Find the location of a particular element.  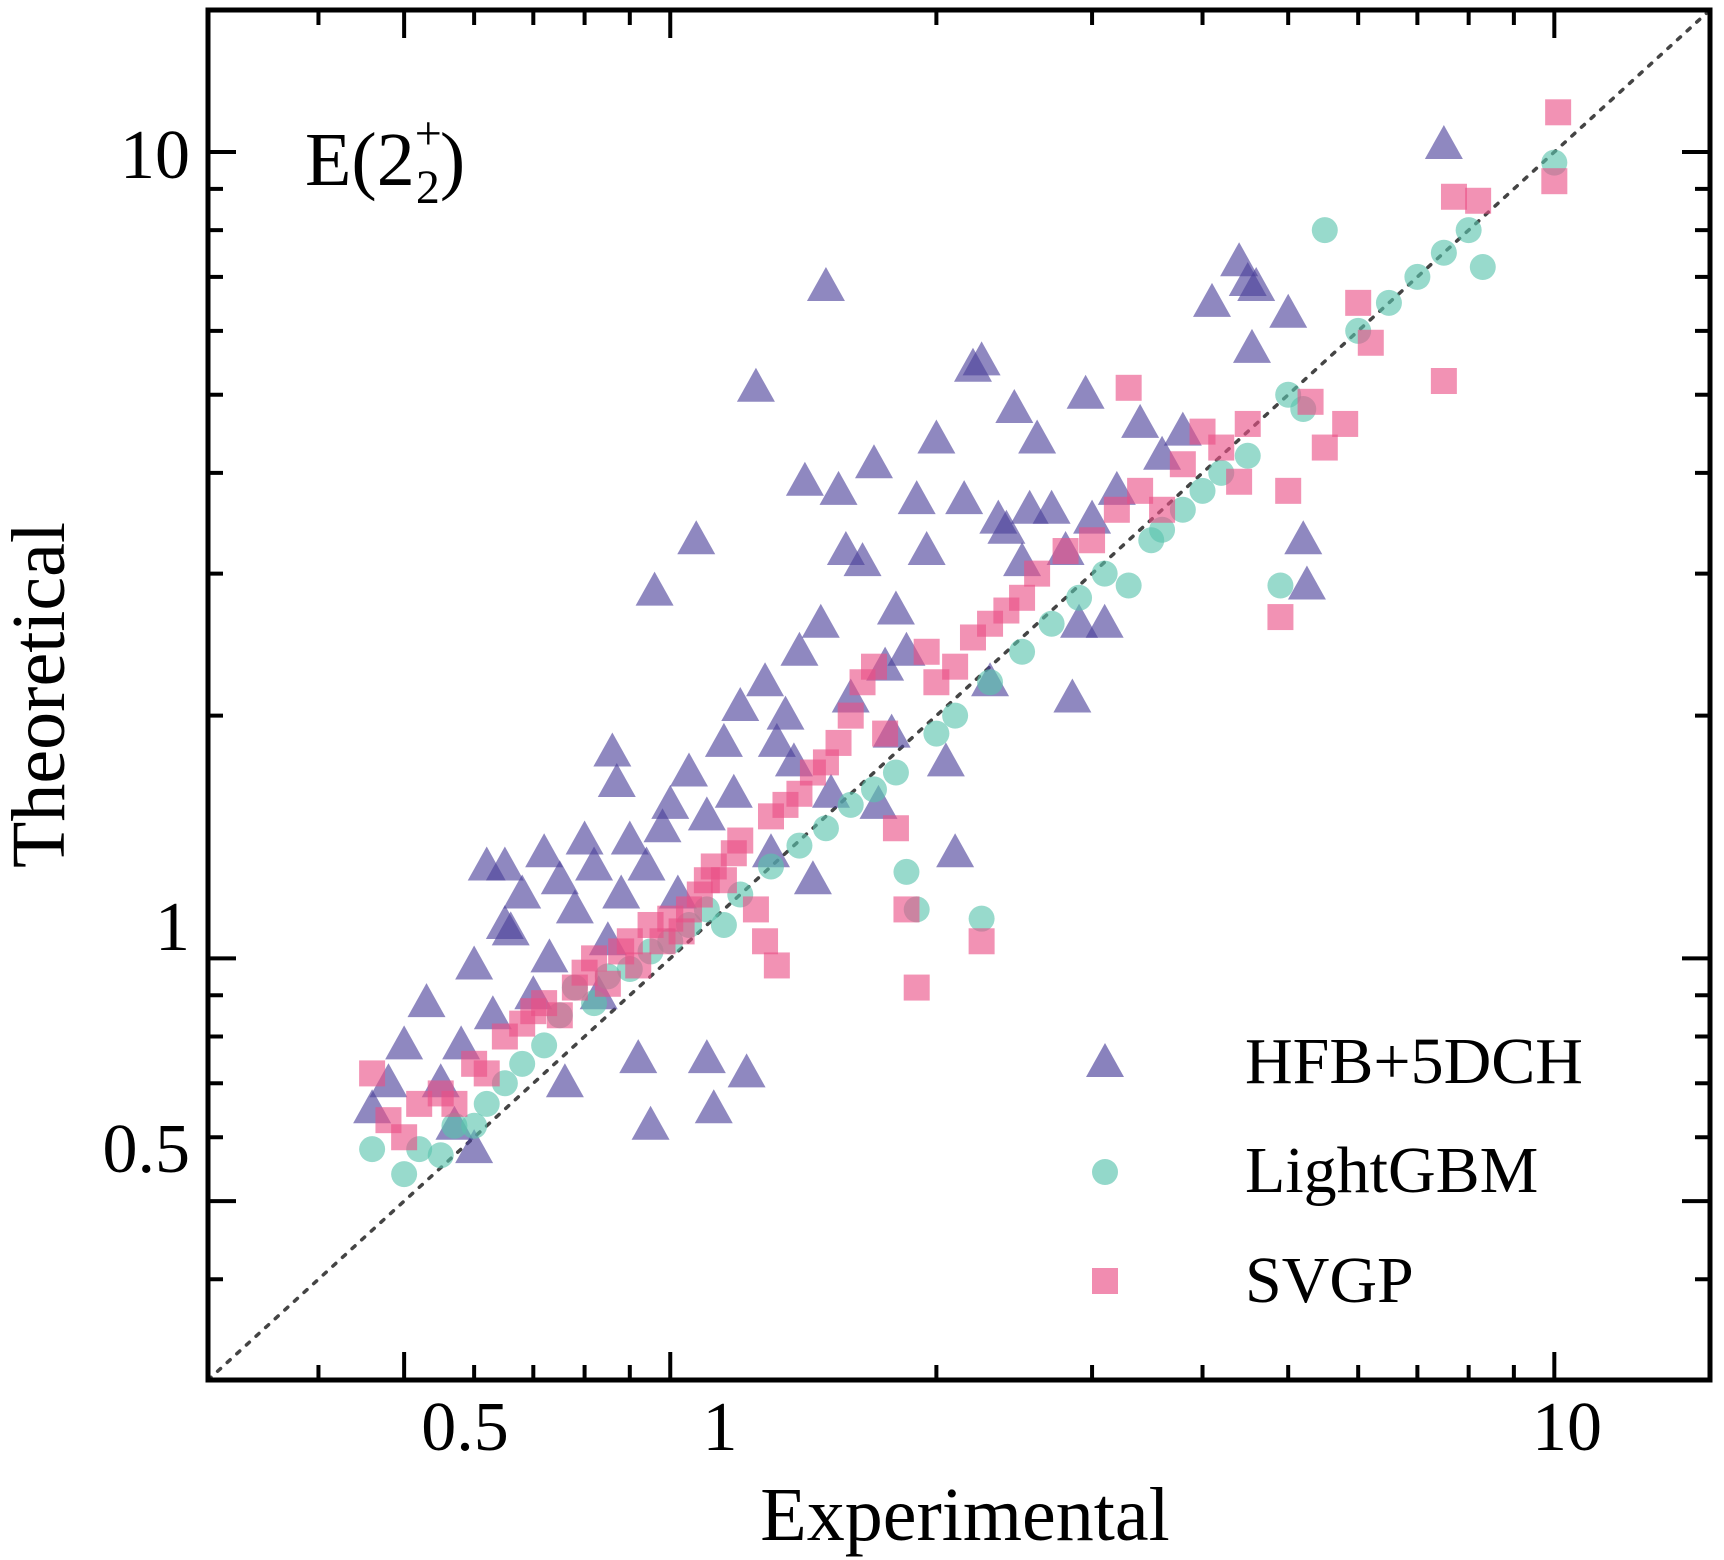

x-tick-label-10: 10 is located at coordinates (1567, 1427).